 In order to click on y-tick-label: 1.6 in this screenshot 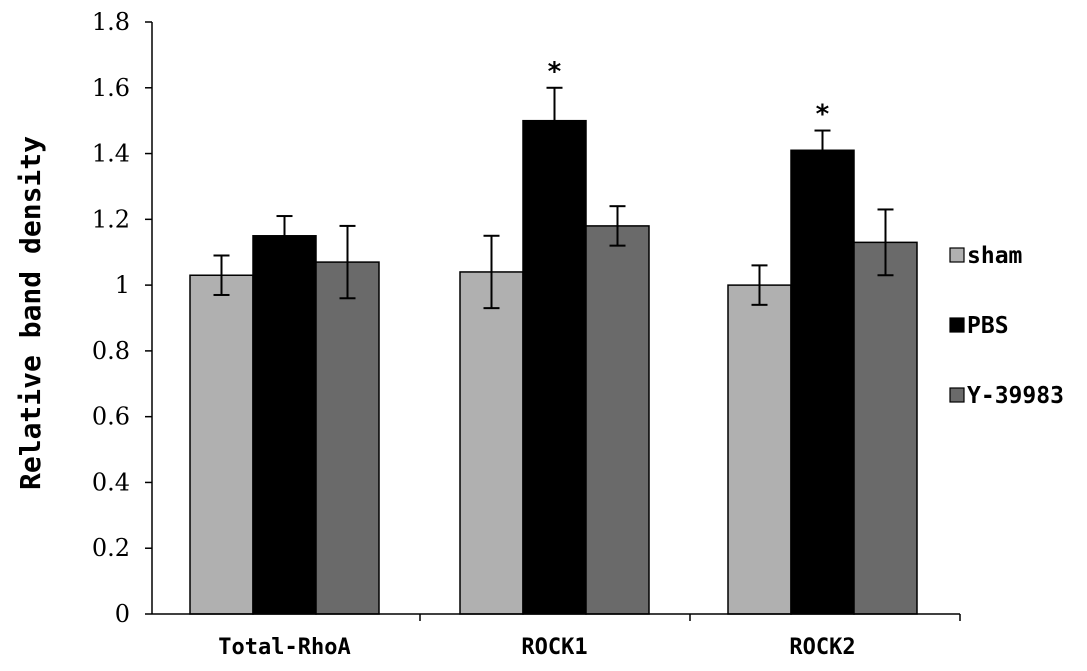, I will do `click(111, 88)`.